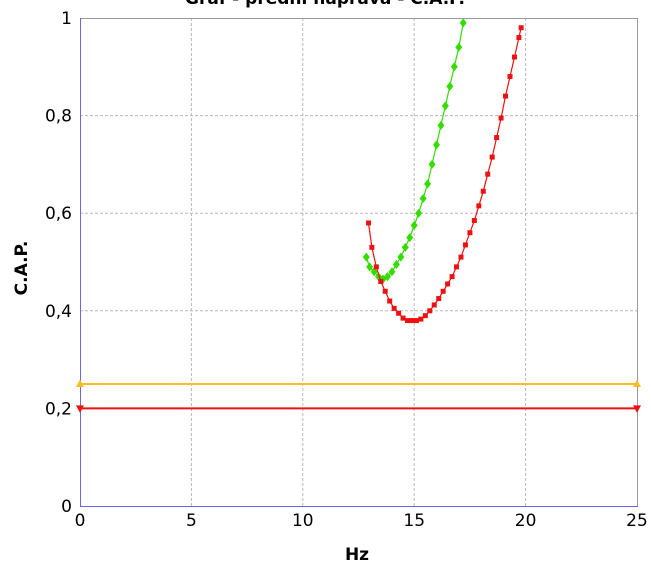 The width and height of the screenshot is (651, 567). I want to click on y-tick-label: 0,2, so click(58, 409).